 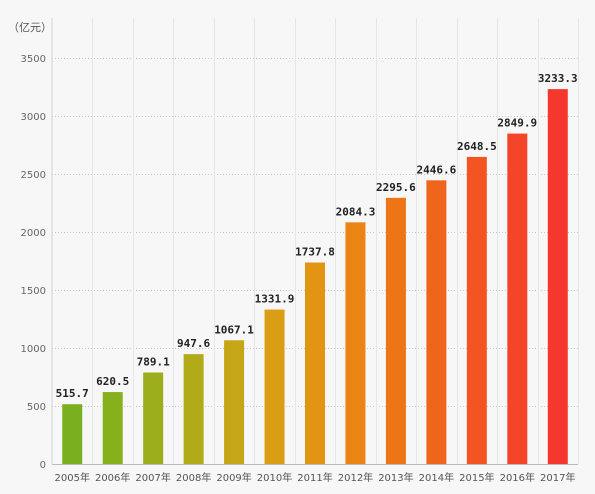 I want to click on y-unit-label: （亿元）, so click(x=30, y=27).